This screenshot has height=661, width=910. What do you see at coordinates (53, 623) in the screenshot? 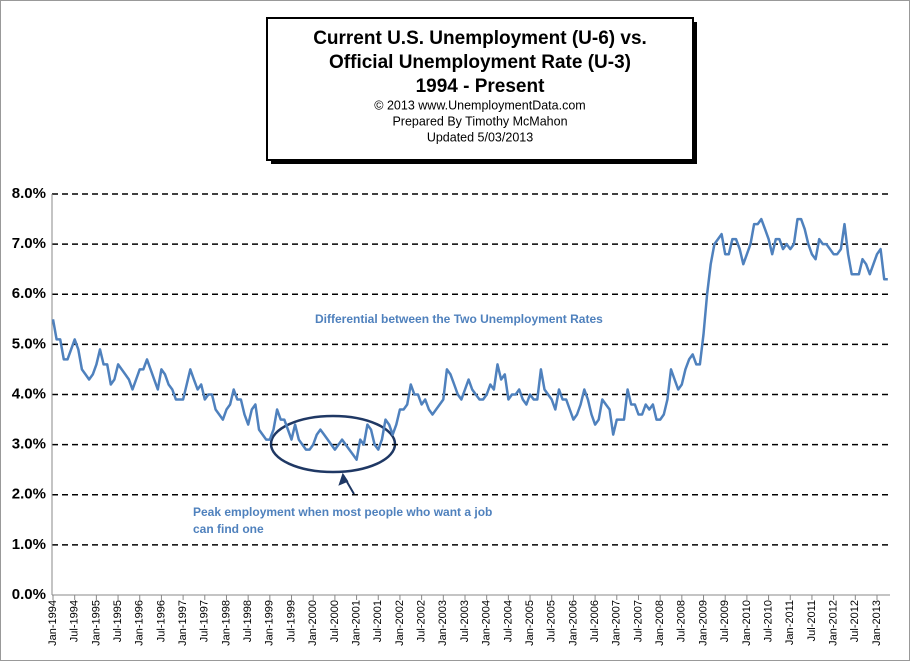
I see `x-tick-label: Jan-1994` at bounding box center [53, 623].